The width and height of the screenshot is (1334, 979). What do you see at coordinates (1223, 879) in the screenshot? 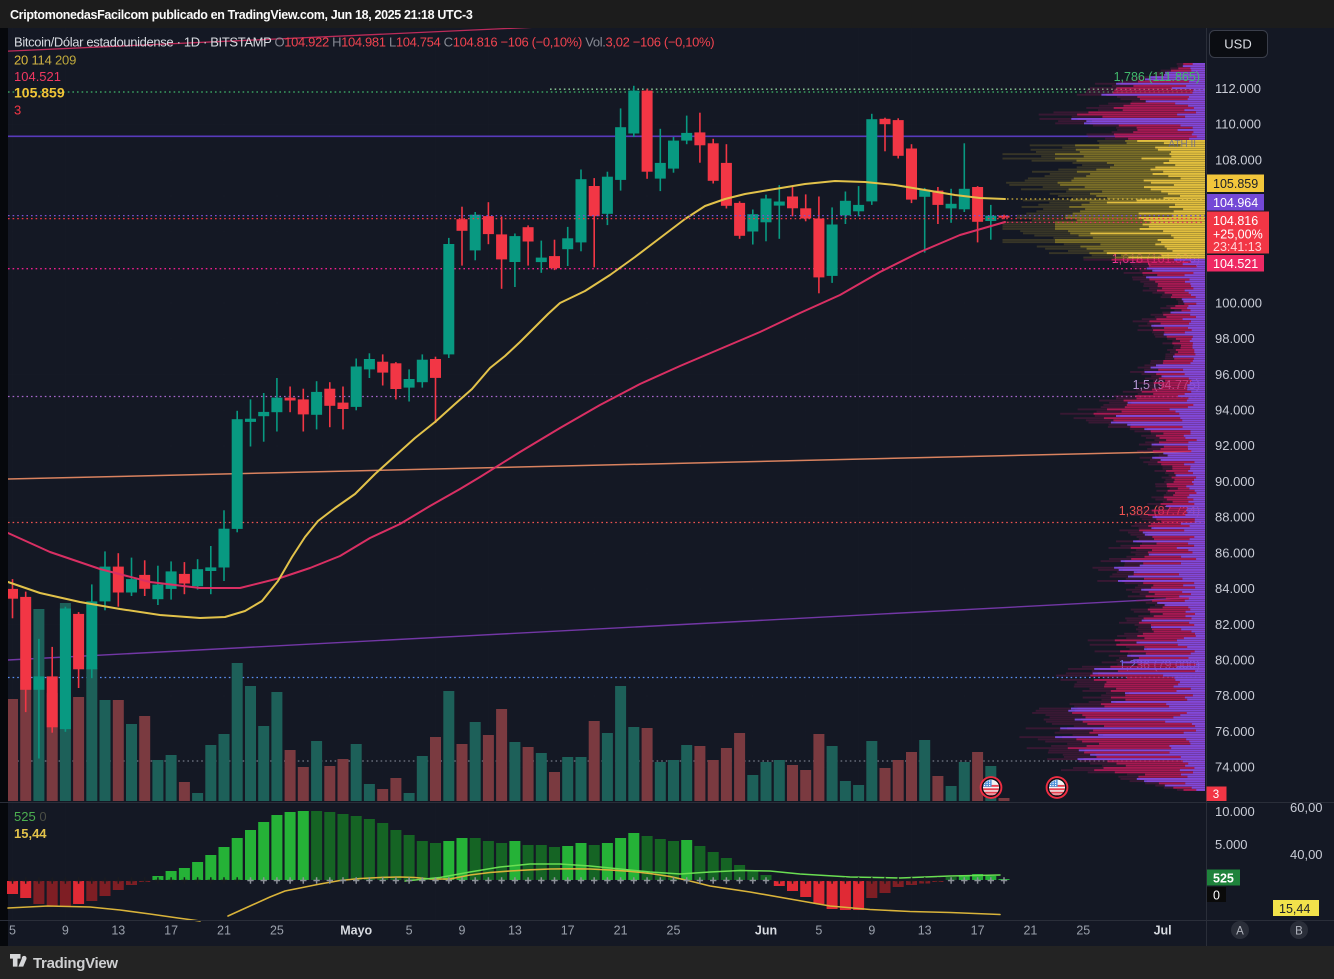
I see `svg-text: 525` at bounding box center [1223, 879].